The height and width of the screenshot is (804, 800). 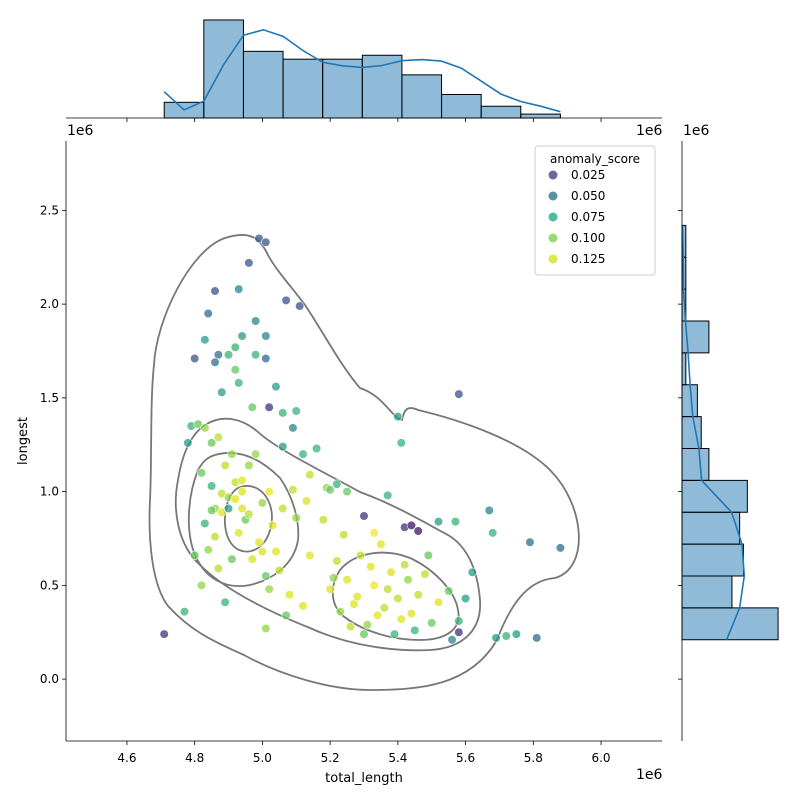 I want to click on y-tick-label: 2.0, so click(x=49, y=304).